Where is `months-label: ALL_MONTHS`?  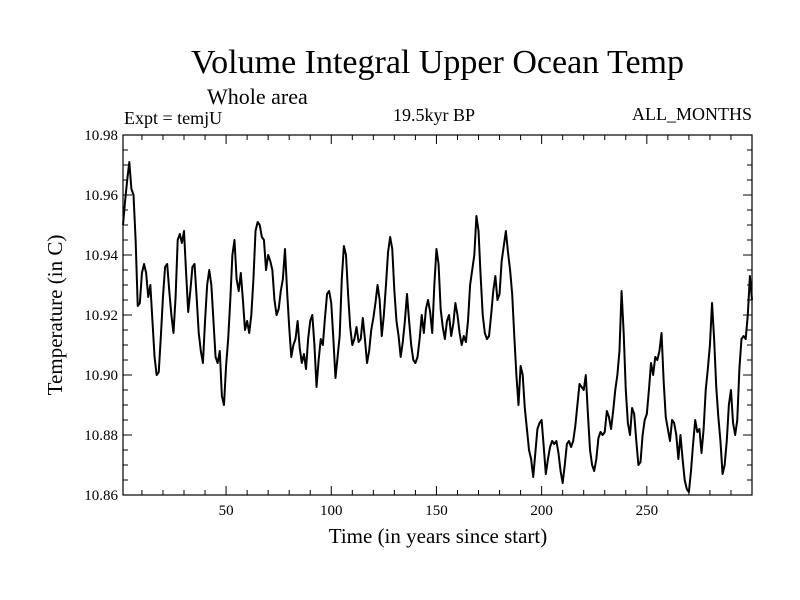
months-label: ALL_MONTHS is located at coordinates (692, 114).